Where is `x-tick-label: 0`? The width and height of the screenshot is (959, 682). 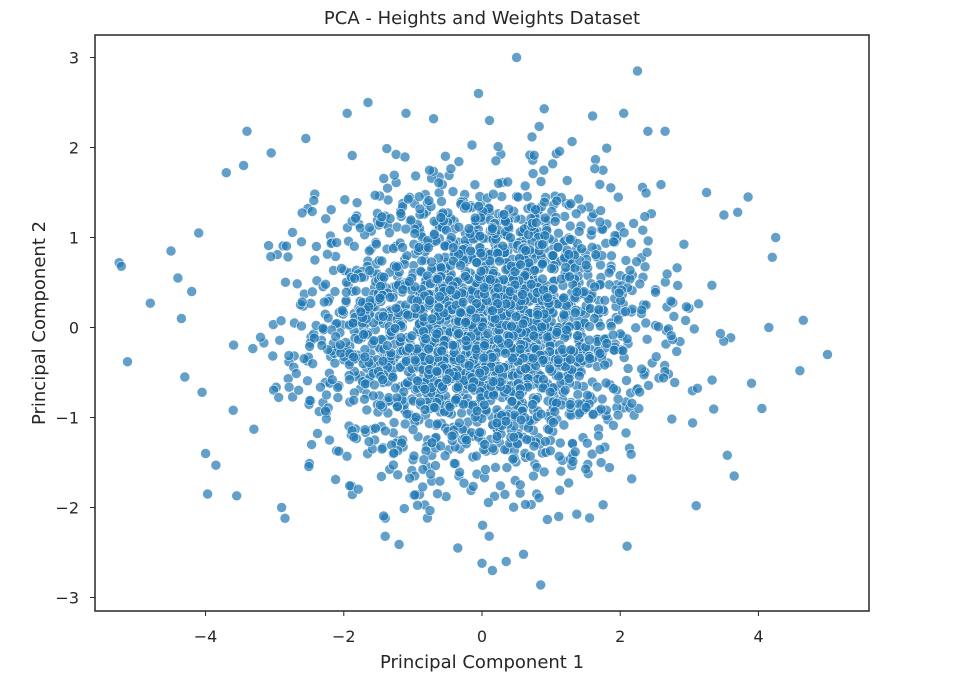
x-tick-label: 0 is located at coordinates (482, 636).